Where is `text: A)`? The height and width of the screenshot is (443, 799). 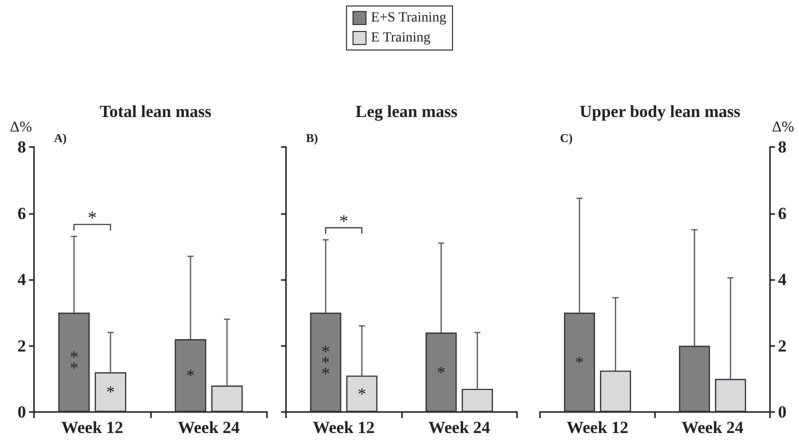 text: A) is located at coordinates (60, 138).